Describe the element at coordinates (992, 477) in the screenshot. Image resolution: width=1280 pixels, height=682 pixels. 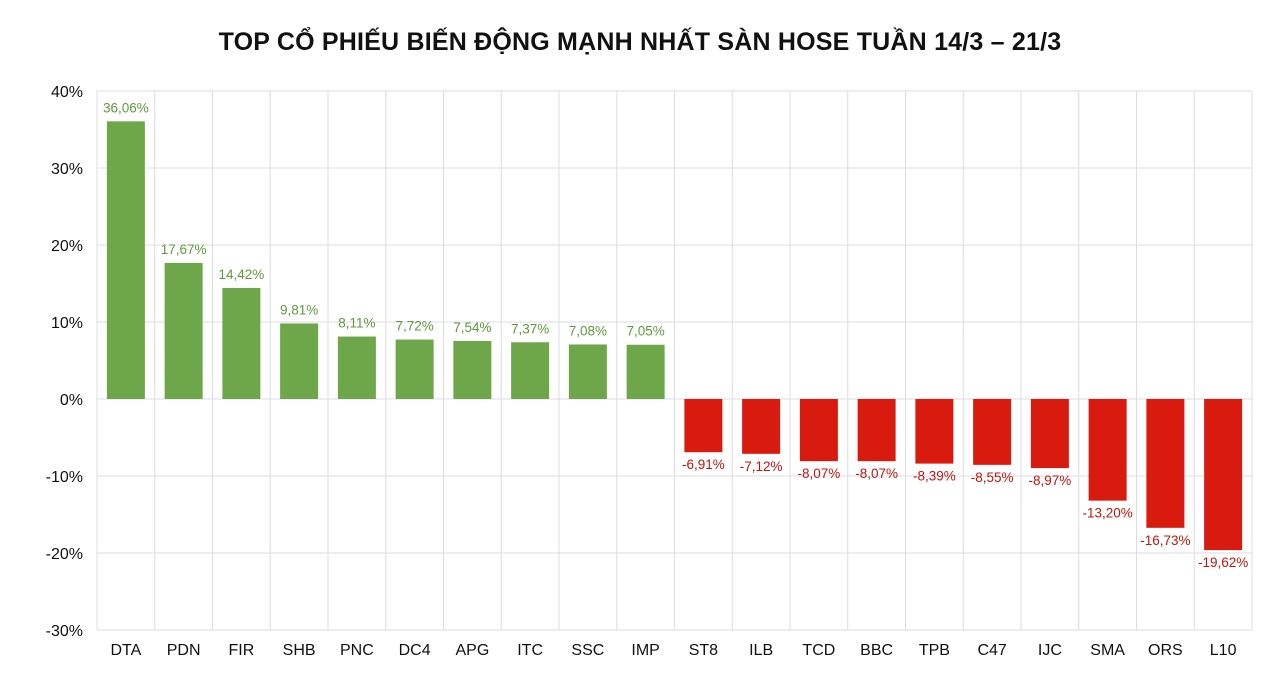
I see `data-label: -8,55%` at that location.